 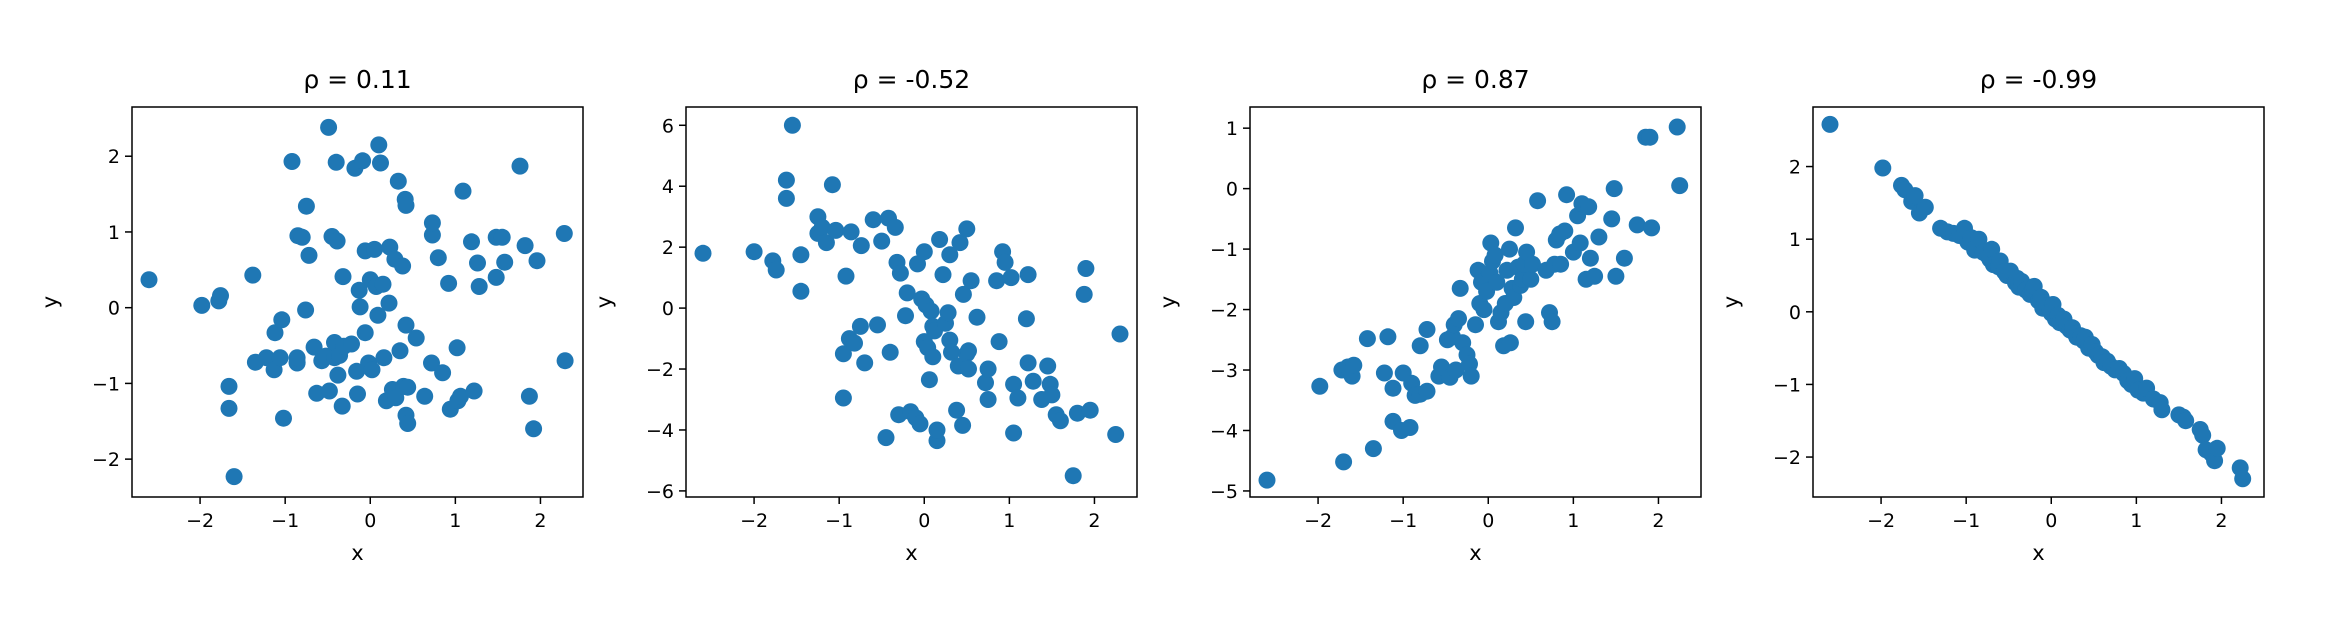 What do you see at coordinates (2221, 521) in the screenshot?
I see `panel-4-x-tick-label-5: 2` at bounding box center [2221, 521].